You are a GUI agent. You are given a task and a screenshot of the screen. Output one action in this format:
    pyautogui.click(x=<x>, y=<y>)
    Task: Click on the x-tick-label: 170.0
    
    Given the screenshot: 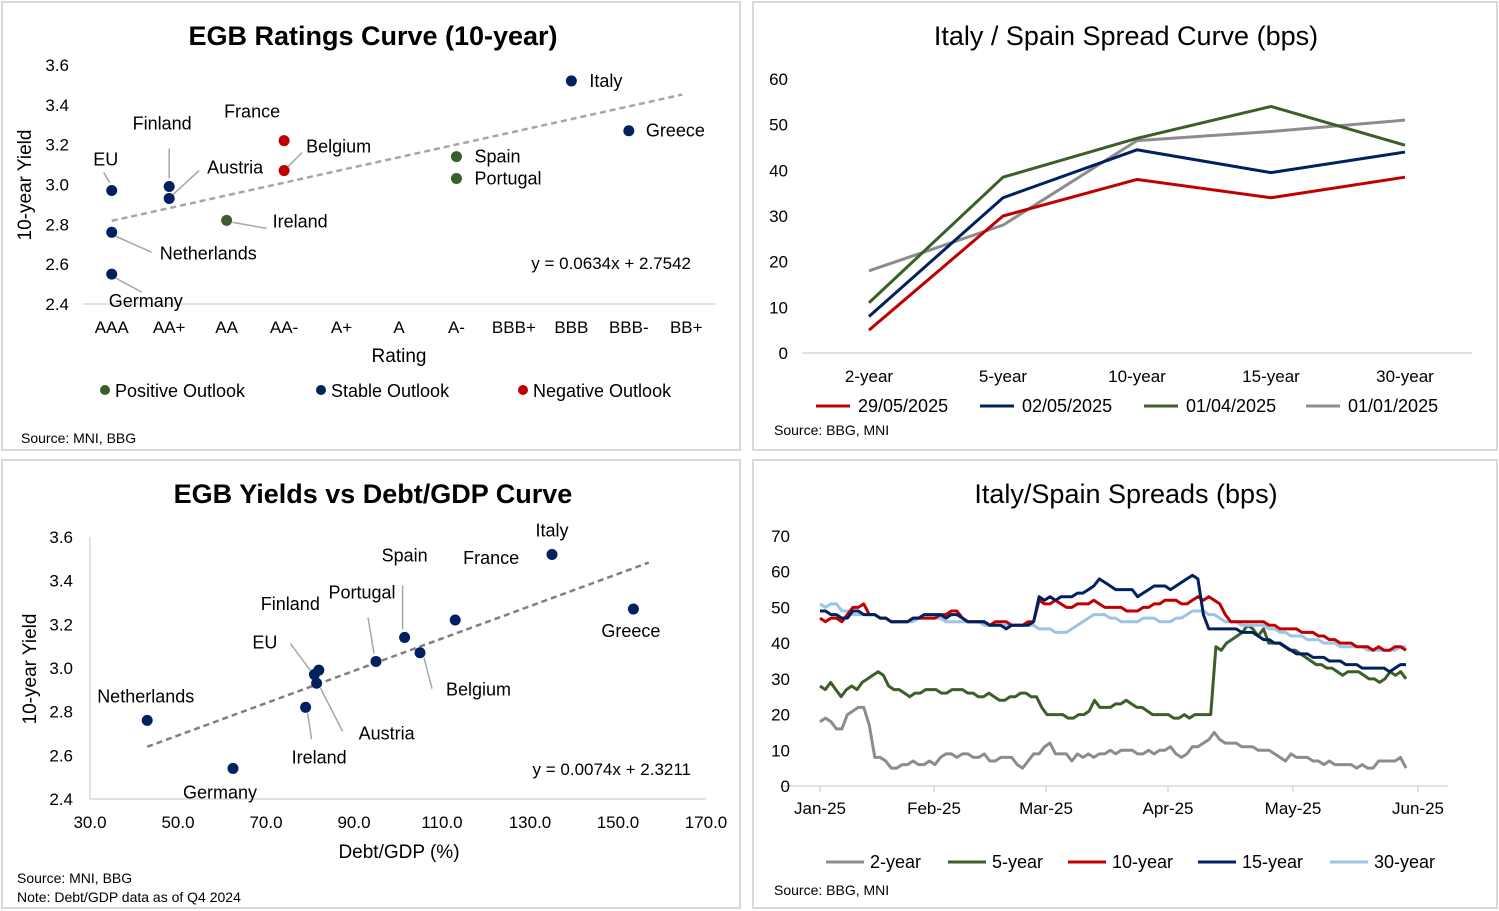 What is the action you would take?
    pyautogui.click(x=706, y=822)
    